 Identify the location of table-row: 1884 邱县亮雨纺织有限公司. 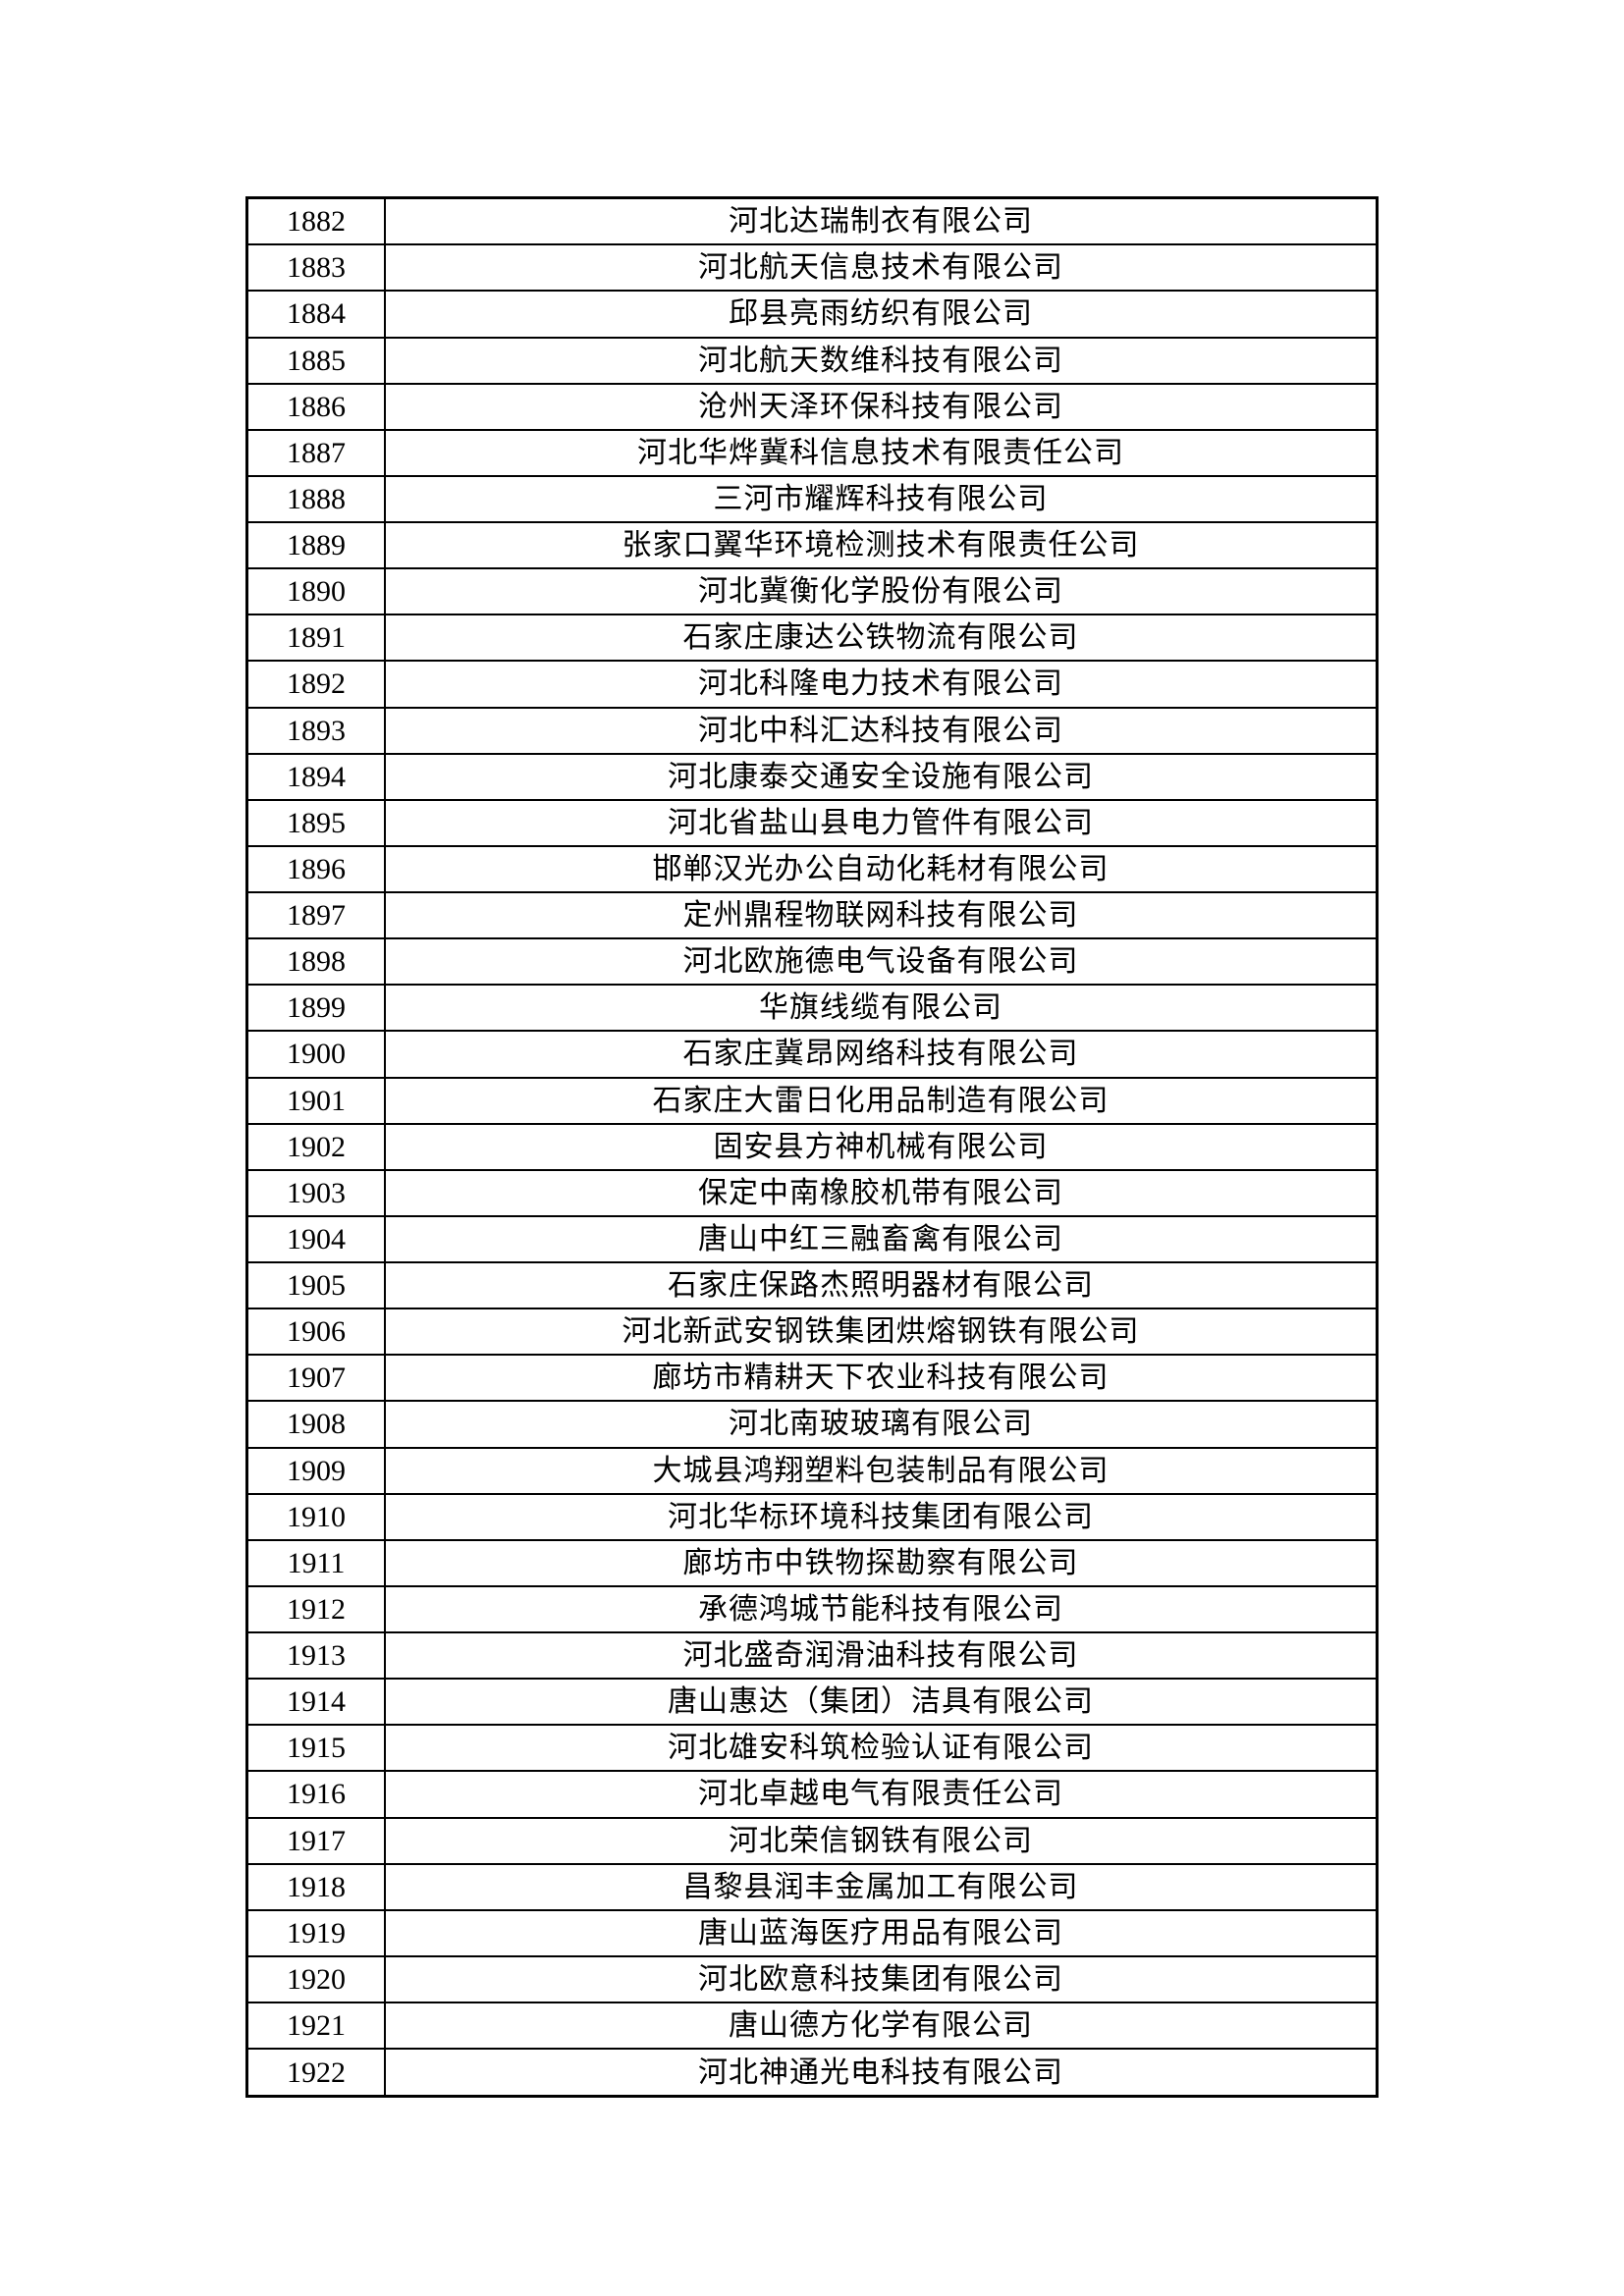
(812, 314).